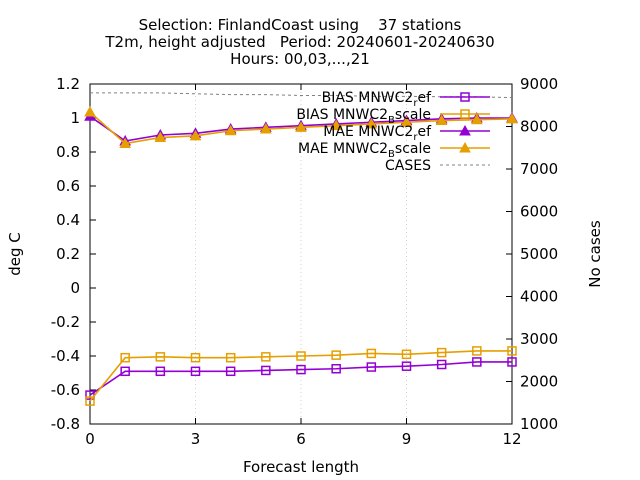 This screenshot has height=480, width=640. I want to click on y-tick-label: 0.8, so click(68, 152).